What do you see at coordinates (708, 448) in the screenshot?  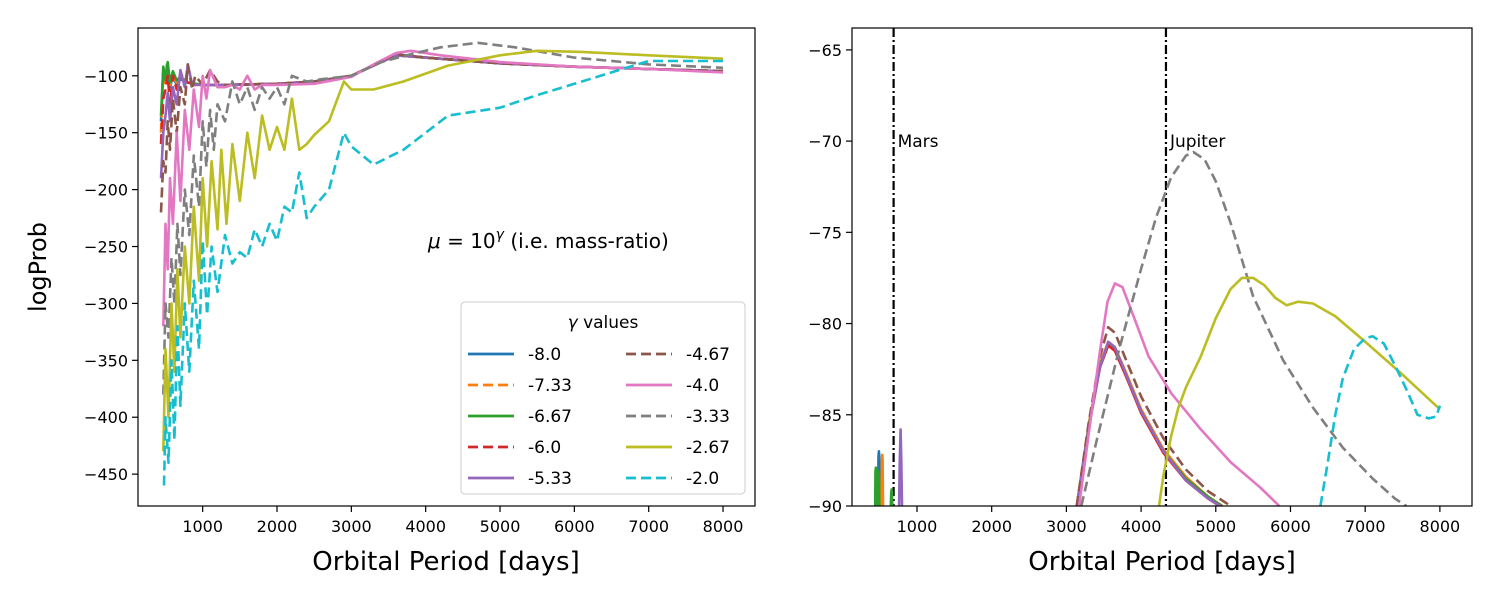 I see `legend-label: -2.67` at bounding box center [708, 448].